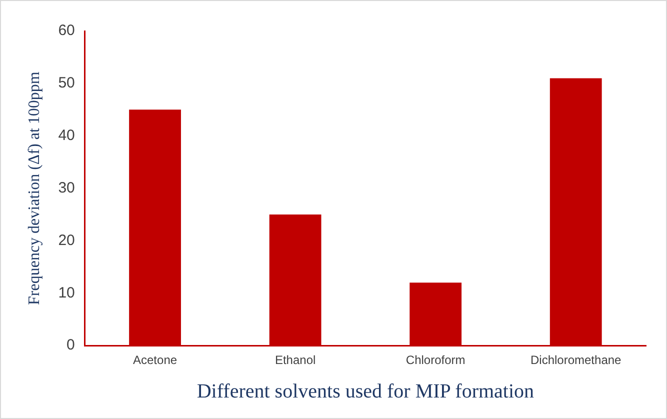 This screenshot has width=667, height=419. I want to click on y-tick-label: 50, so click(66, 83).